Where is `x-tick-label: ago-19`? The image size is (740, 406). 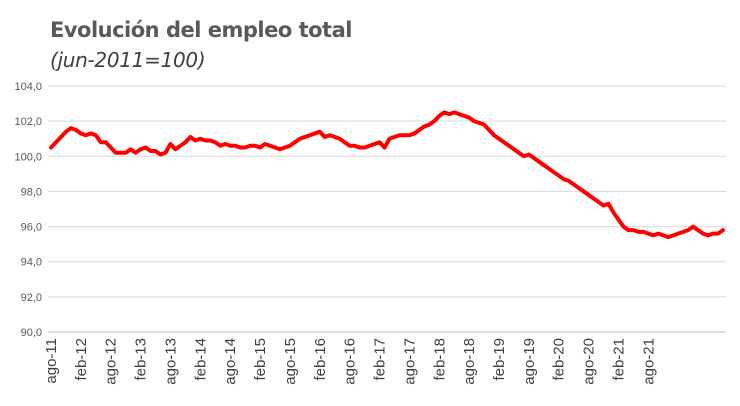 x-tick-label: ago-19 is located at coordinates (529, 361).